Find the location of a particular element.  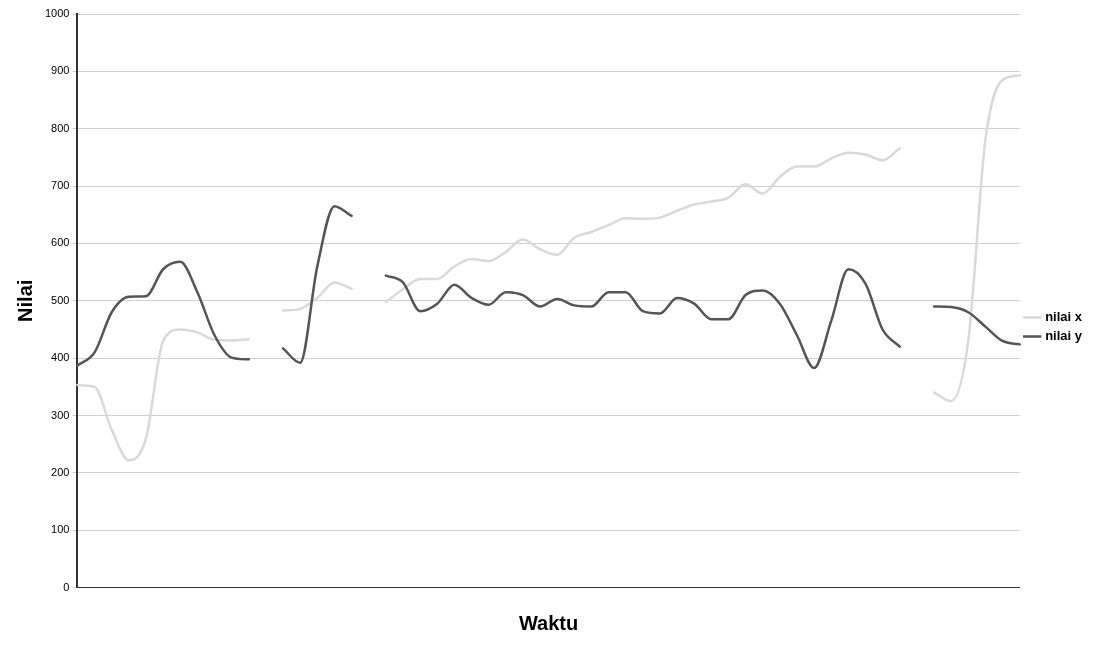

legend-label: nilai y is located at coordinates (1064, 336).